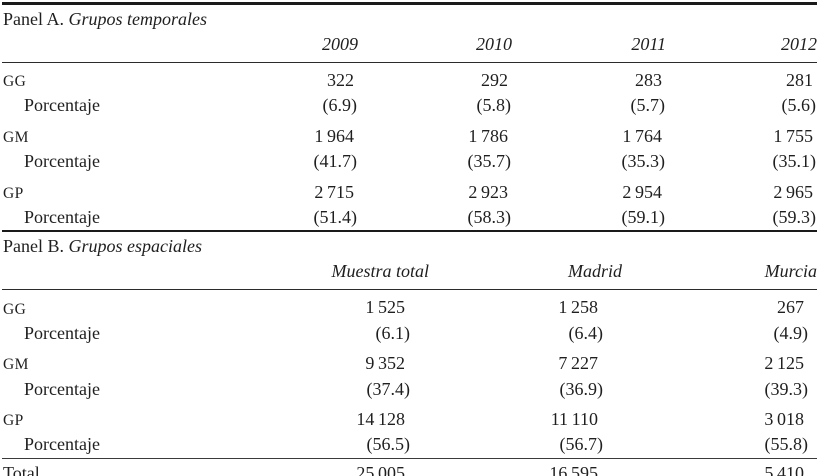 The image size is (819, 476). Describe the element at coordinates (648, 80) in the screenshot. I see `cell-value: 283` at that location.